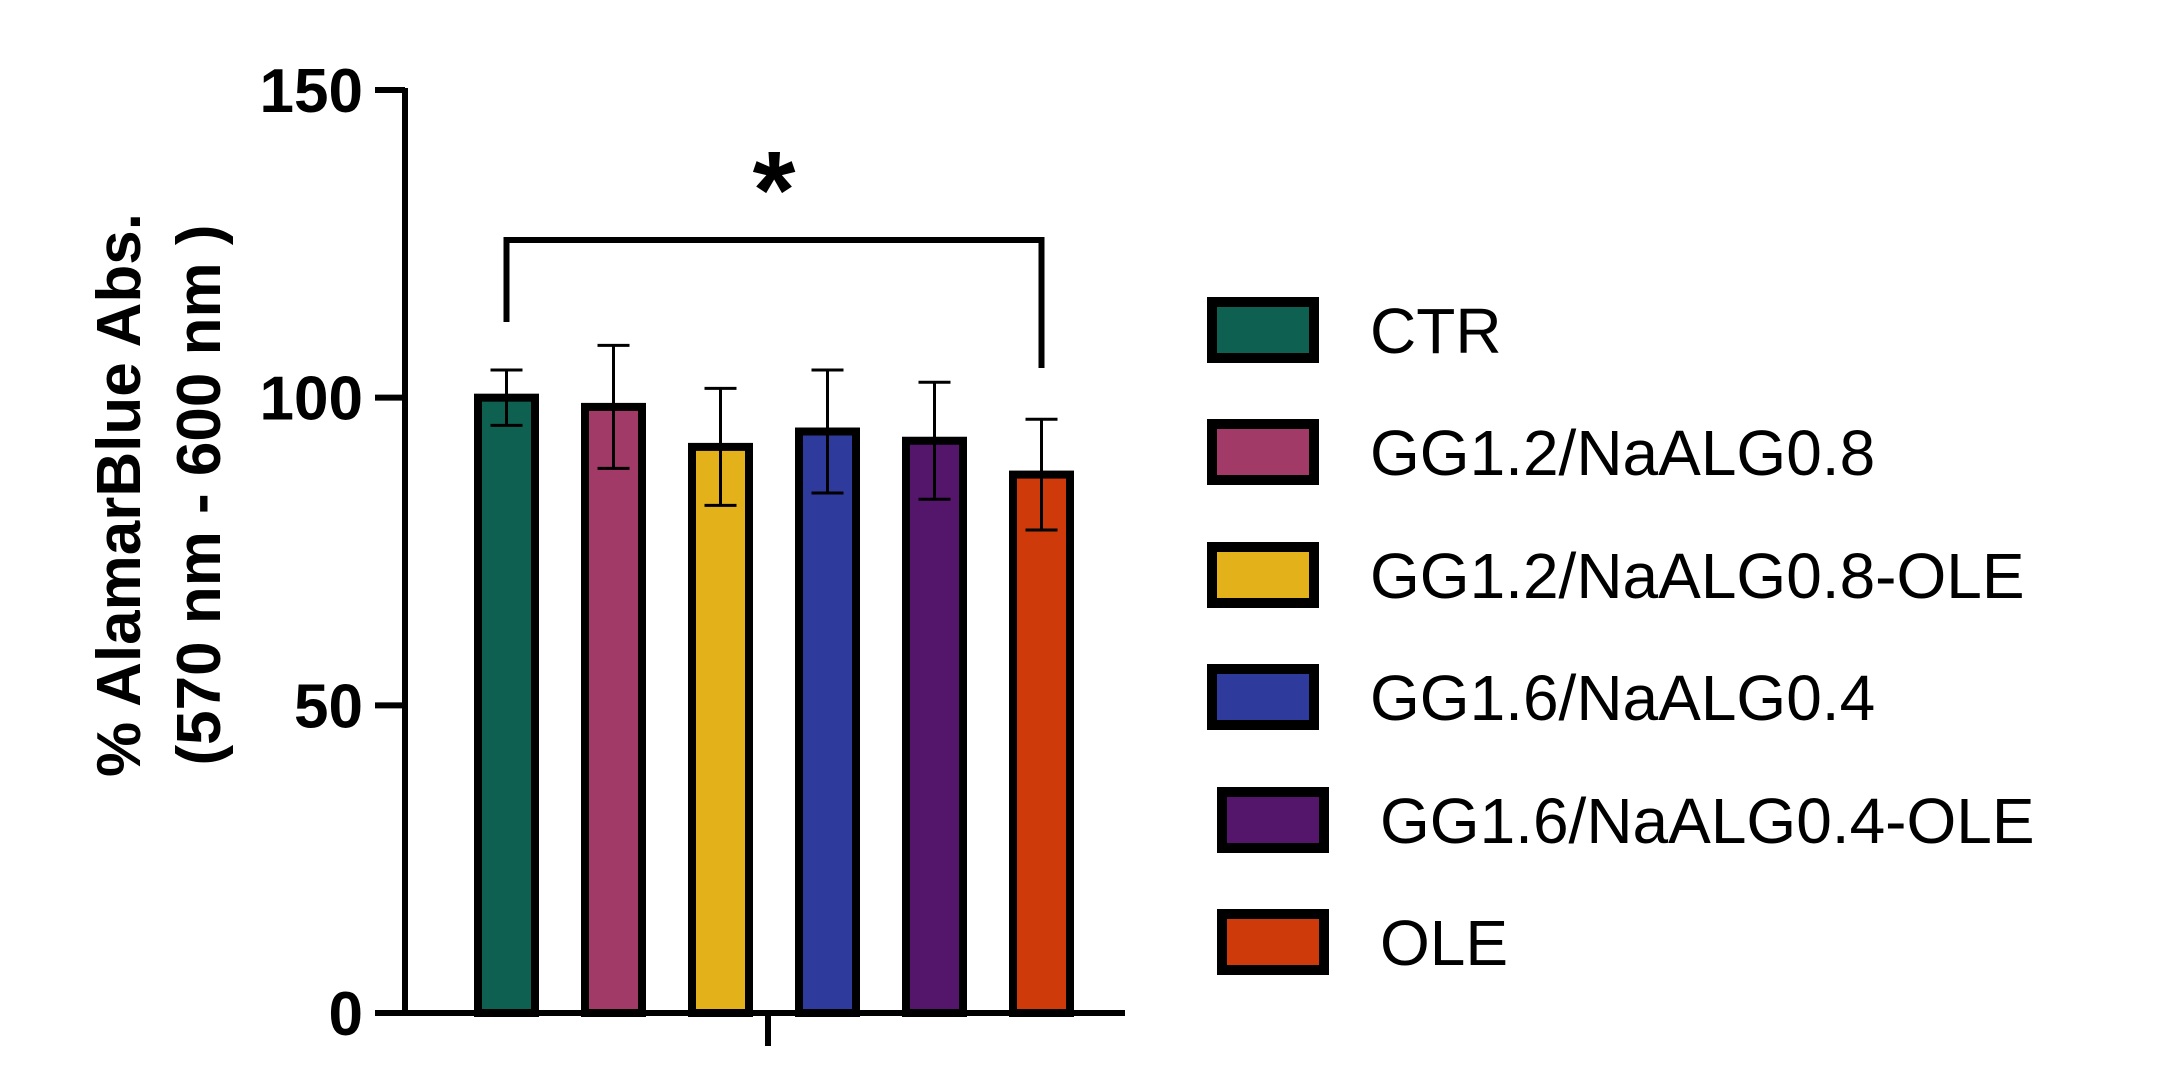  I want to click on legend-item: GG1.6/NaALG0.4, so click(1541, 698).